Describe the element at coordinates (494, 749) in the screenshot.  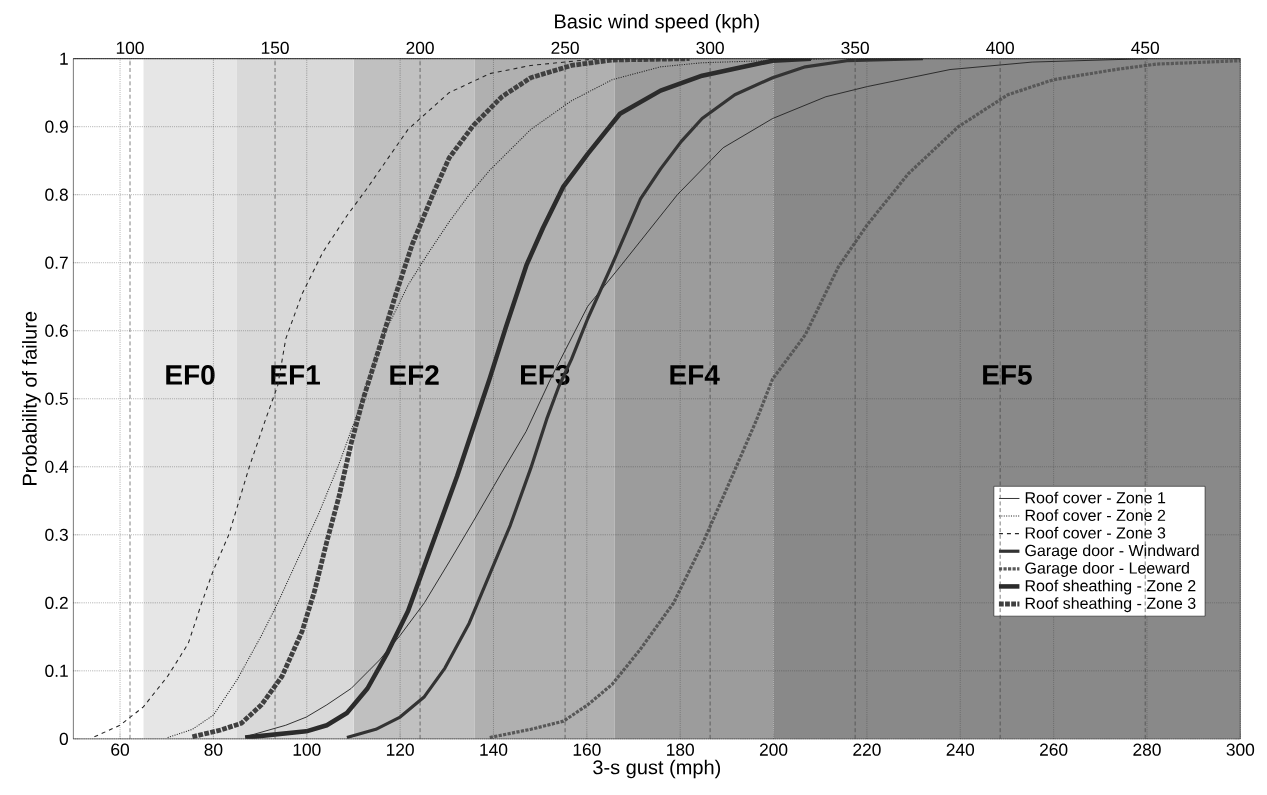
I see `x-tick-label: 140` at that location.